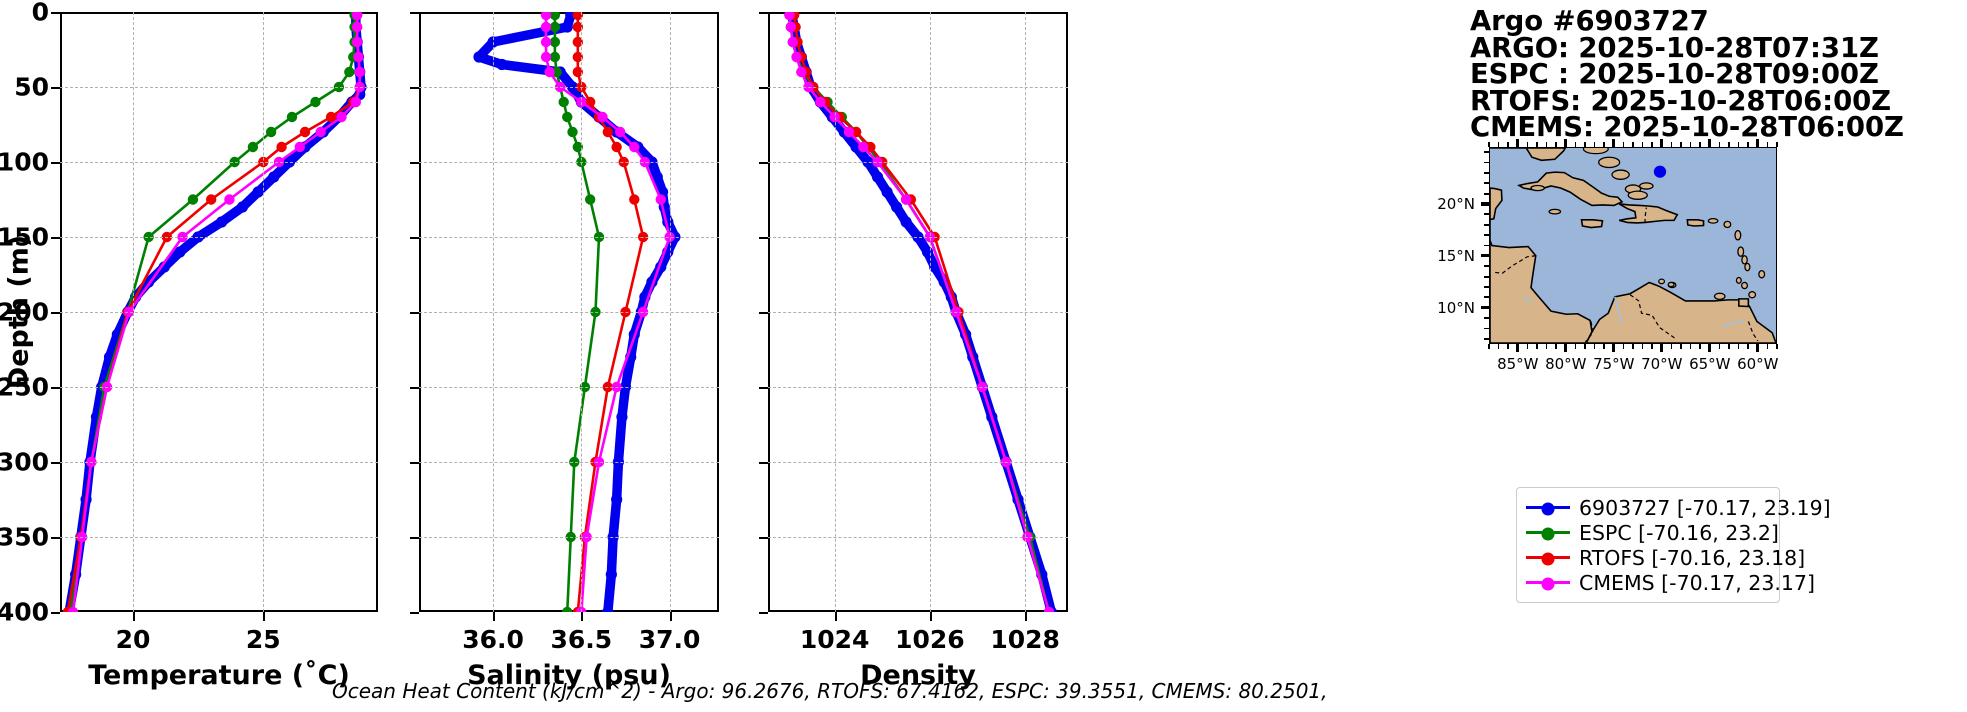  What do you see at coordinates (1697, 582) in the screenshot?
I see `legend-label: CMEMS [-70.17, 23.17]` at bounding box center [1697, 582].